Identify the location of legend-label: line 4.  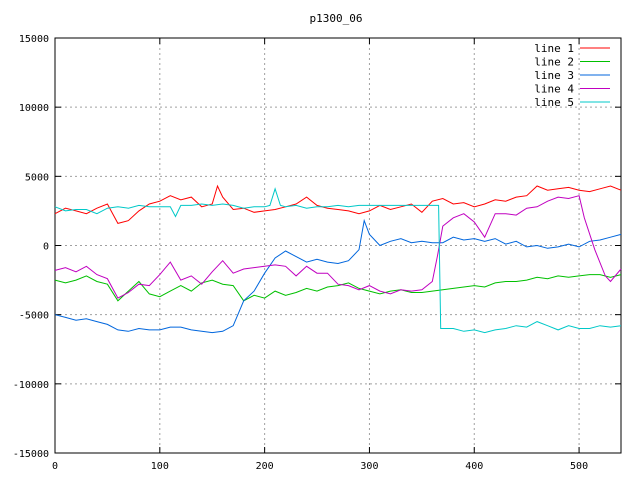
(554, 89).